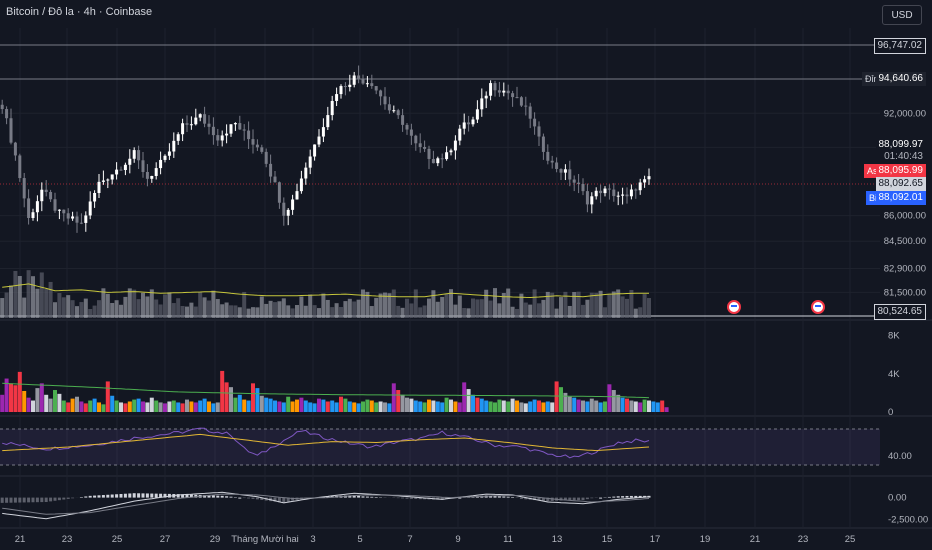  I want to click on rsi-tick-label: 40.00, so click(900, 456).